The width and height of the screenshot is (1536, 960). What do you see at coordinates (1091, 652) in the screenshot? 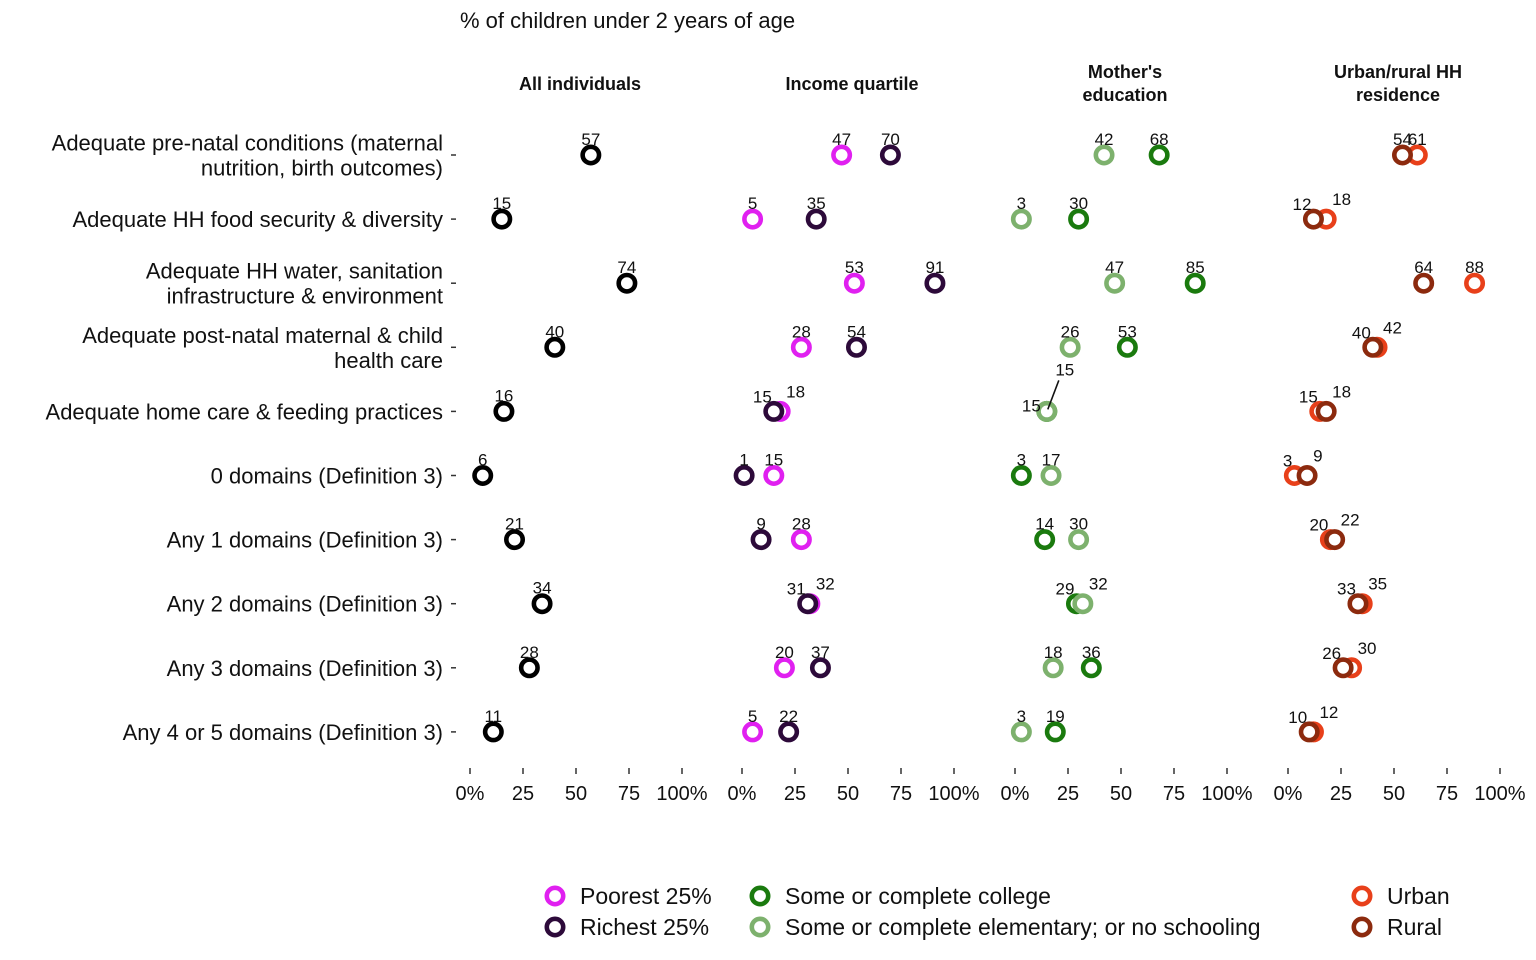
I see `data-label: 36` at bounding box center [1091, 652].